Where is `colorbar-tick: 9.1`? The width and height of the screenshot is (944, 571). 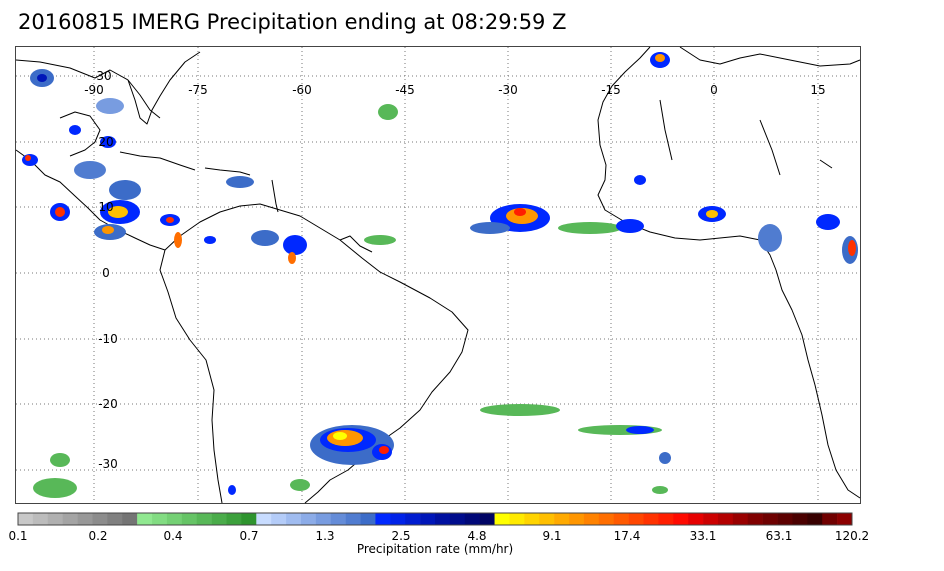 colorbar-tick: 9.1 is located at coordinates (552, 536).